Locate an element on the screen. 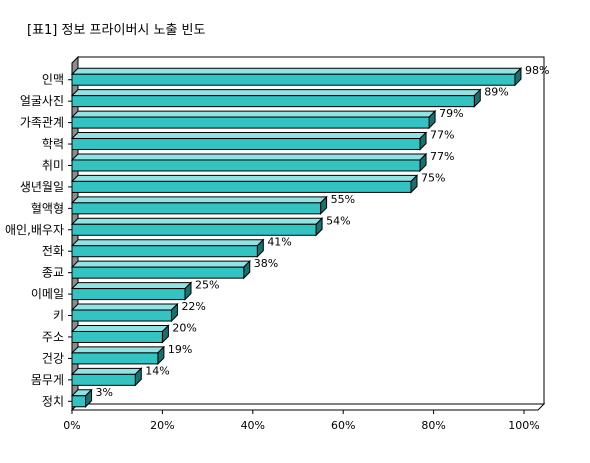  category-label: 이메일 is located at coordinates (47, 294).